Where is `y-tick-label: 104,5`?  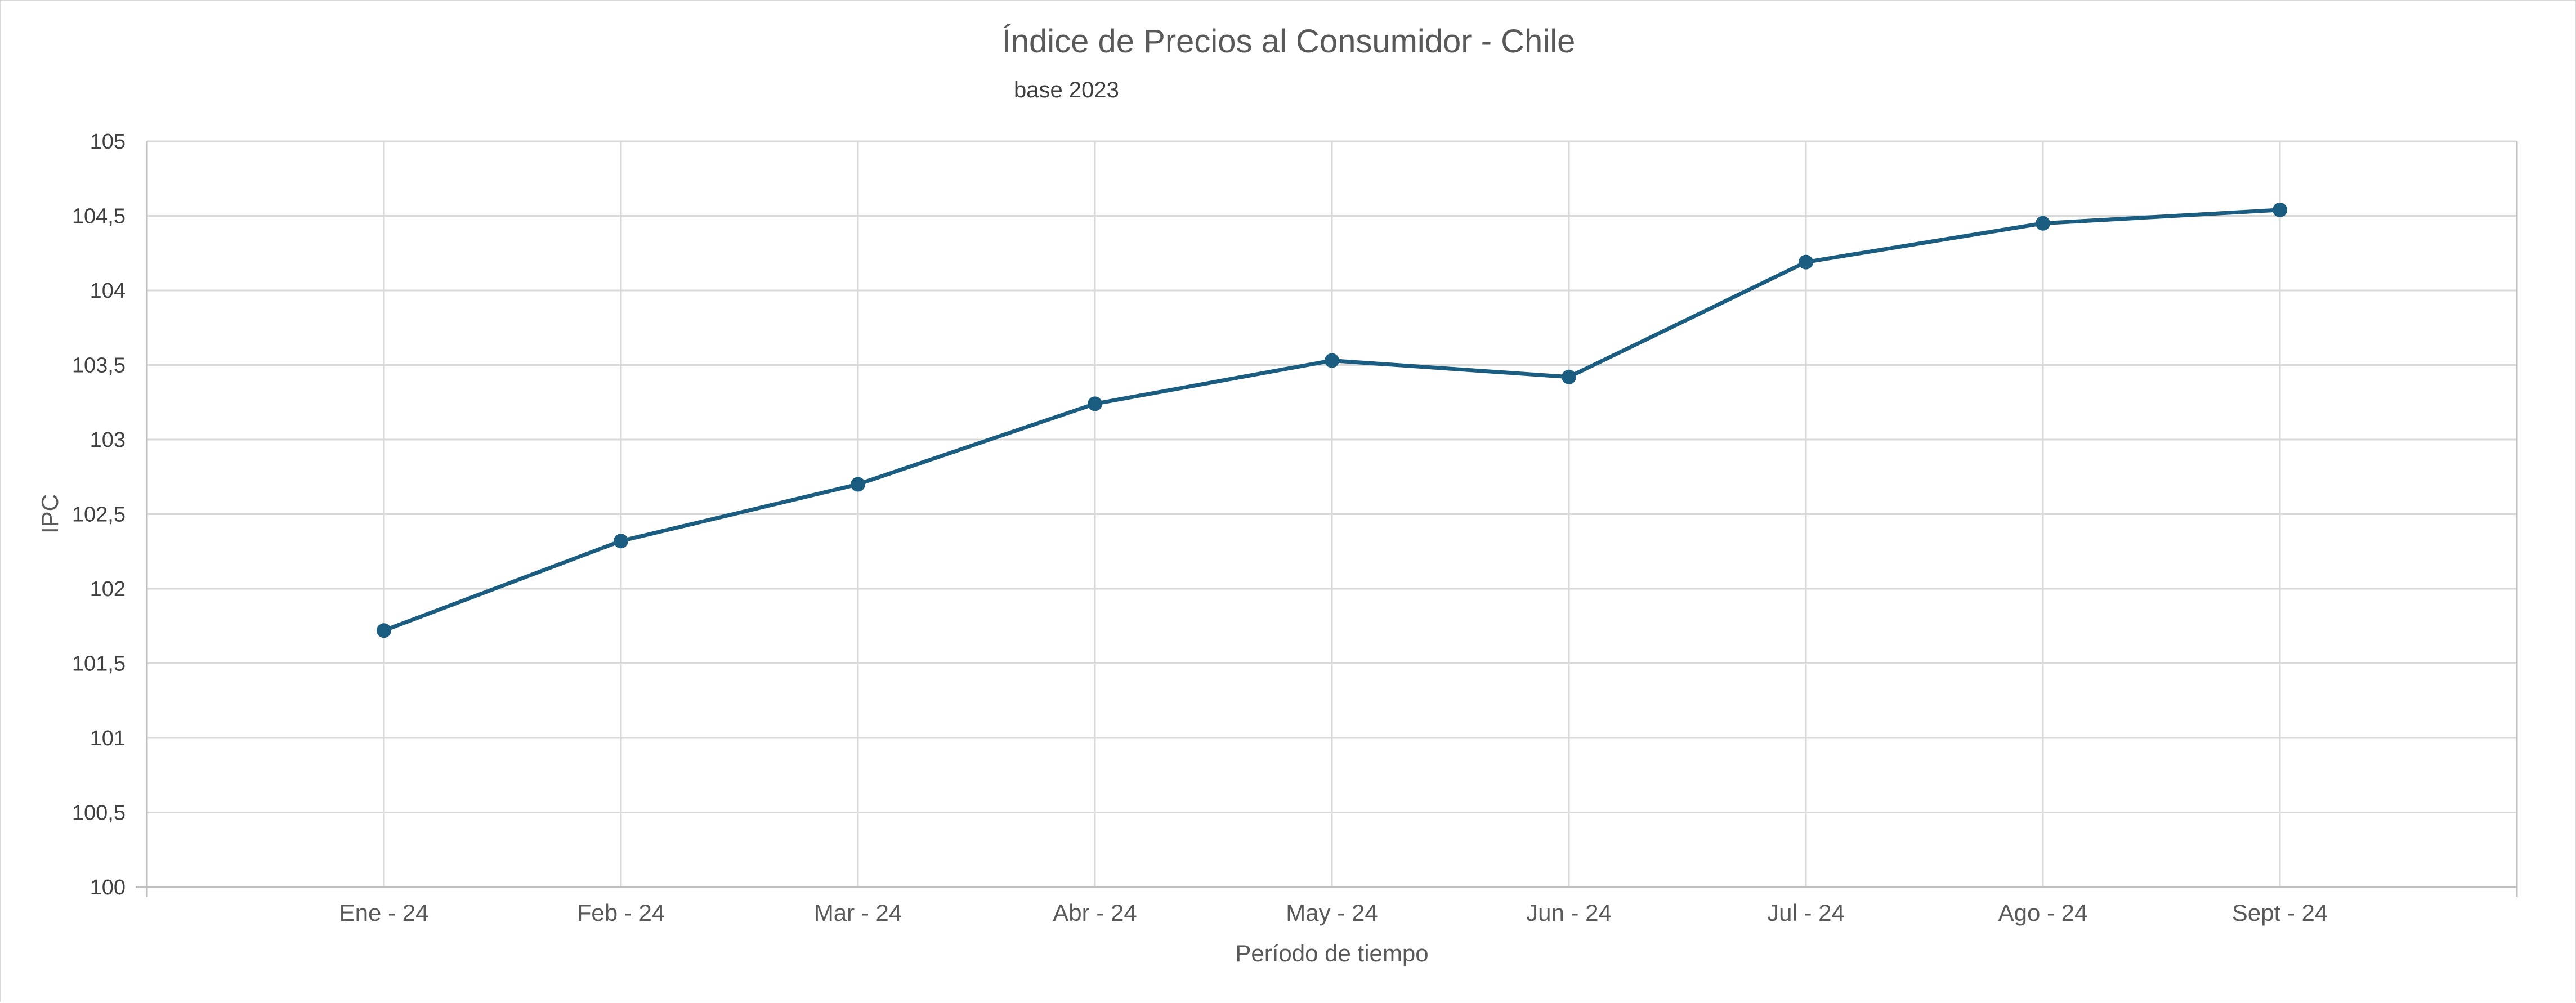
y-tick-label: 104,5 is located at coordinates (99, 217).